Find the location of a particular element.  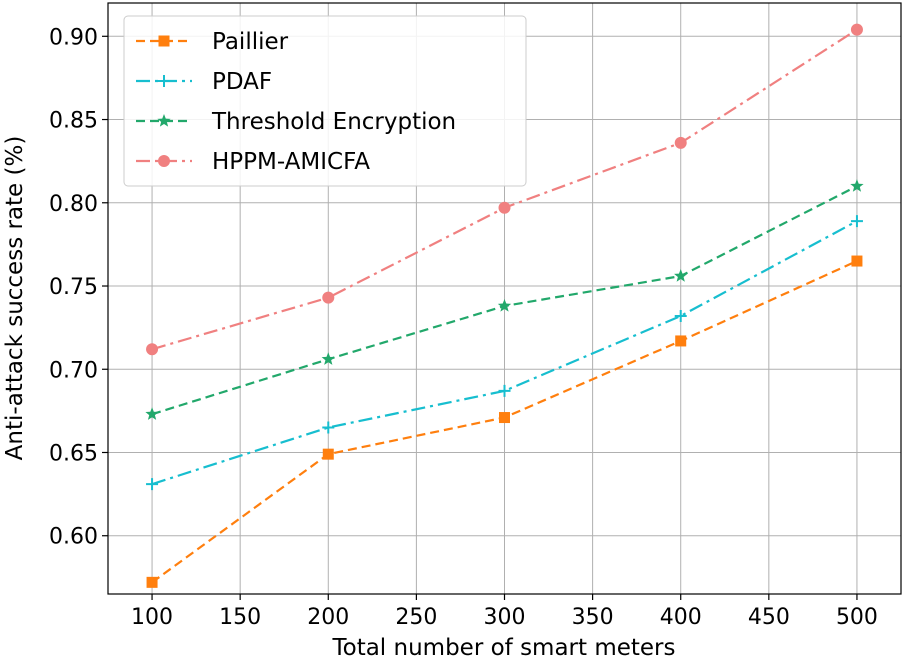

y-tick-label: 0.60 is located at coordinates (73, 537).